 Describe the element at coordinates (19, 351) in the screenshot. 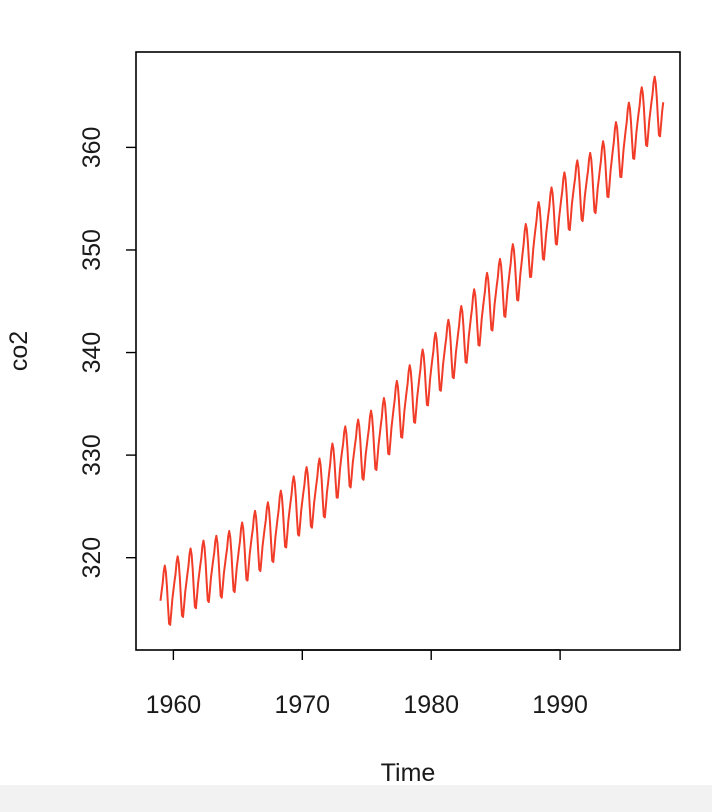

I see `y-axis-title: co2` at that location.